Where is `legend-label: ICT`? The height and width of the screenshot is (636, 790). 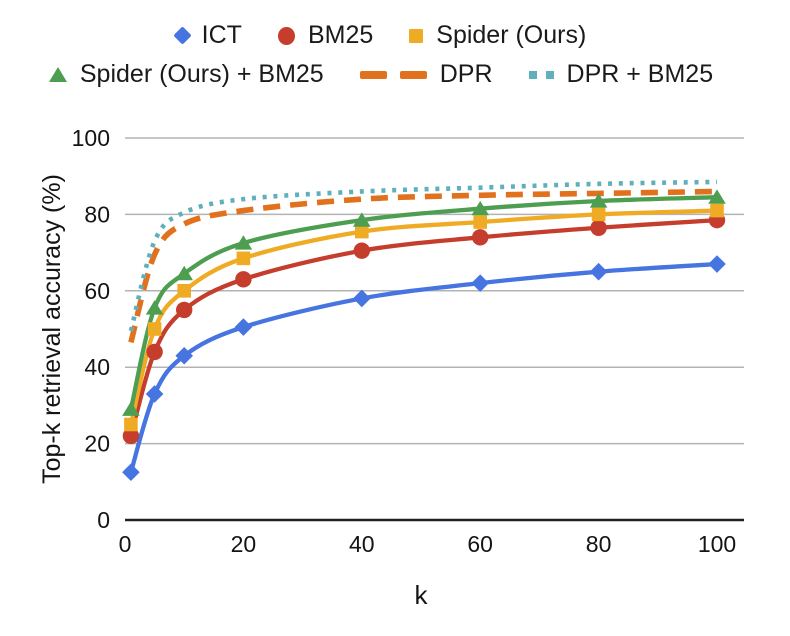 legend-label: ICT is located at coordinates (221, 35).